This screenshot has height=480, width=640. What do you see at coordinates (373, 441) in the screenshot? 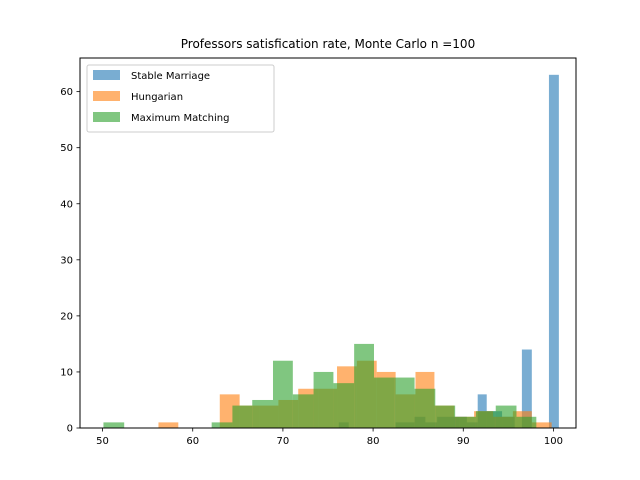
I see `x-tick-label: 80` at bounding box center [373, 441].